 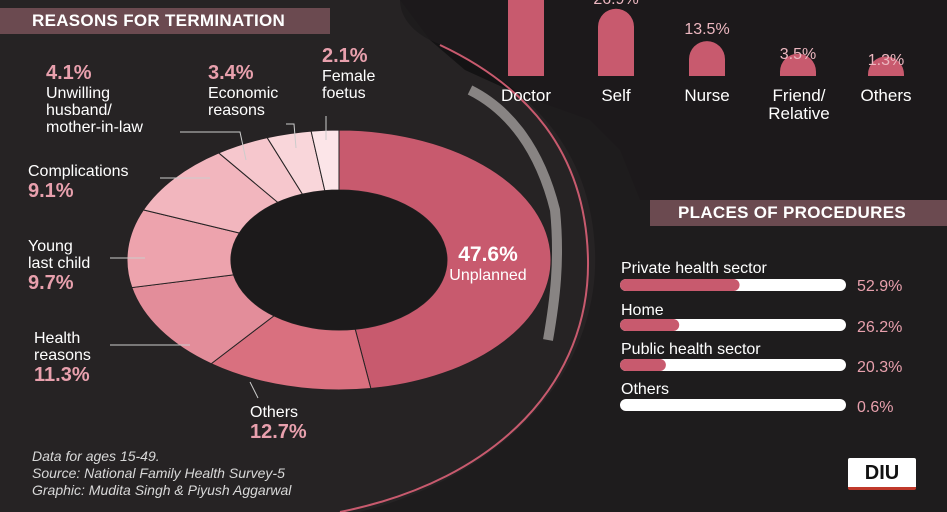 I want to click on unwilling-text-2: husband/, so click(x=79, y=110).